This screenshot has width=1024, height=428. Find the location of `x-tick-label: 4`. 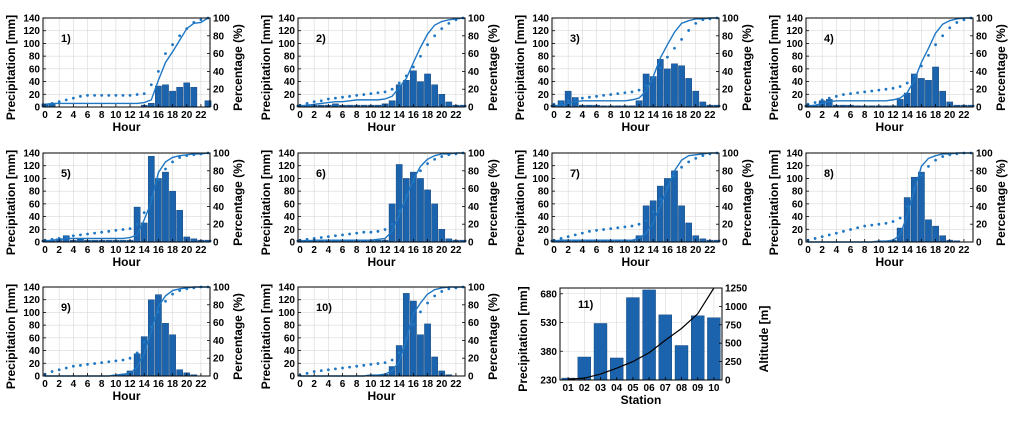

x-tick-label: 4 is located at coordinates (74, 384).